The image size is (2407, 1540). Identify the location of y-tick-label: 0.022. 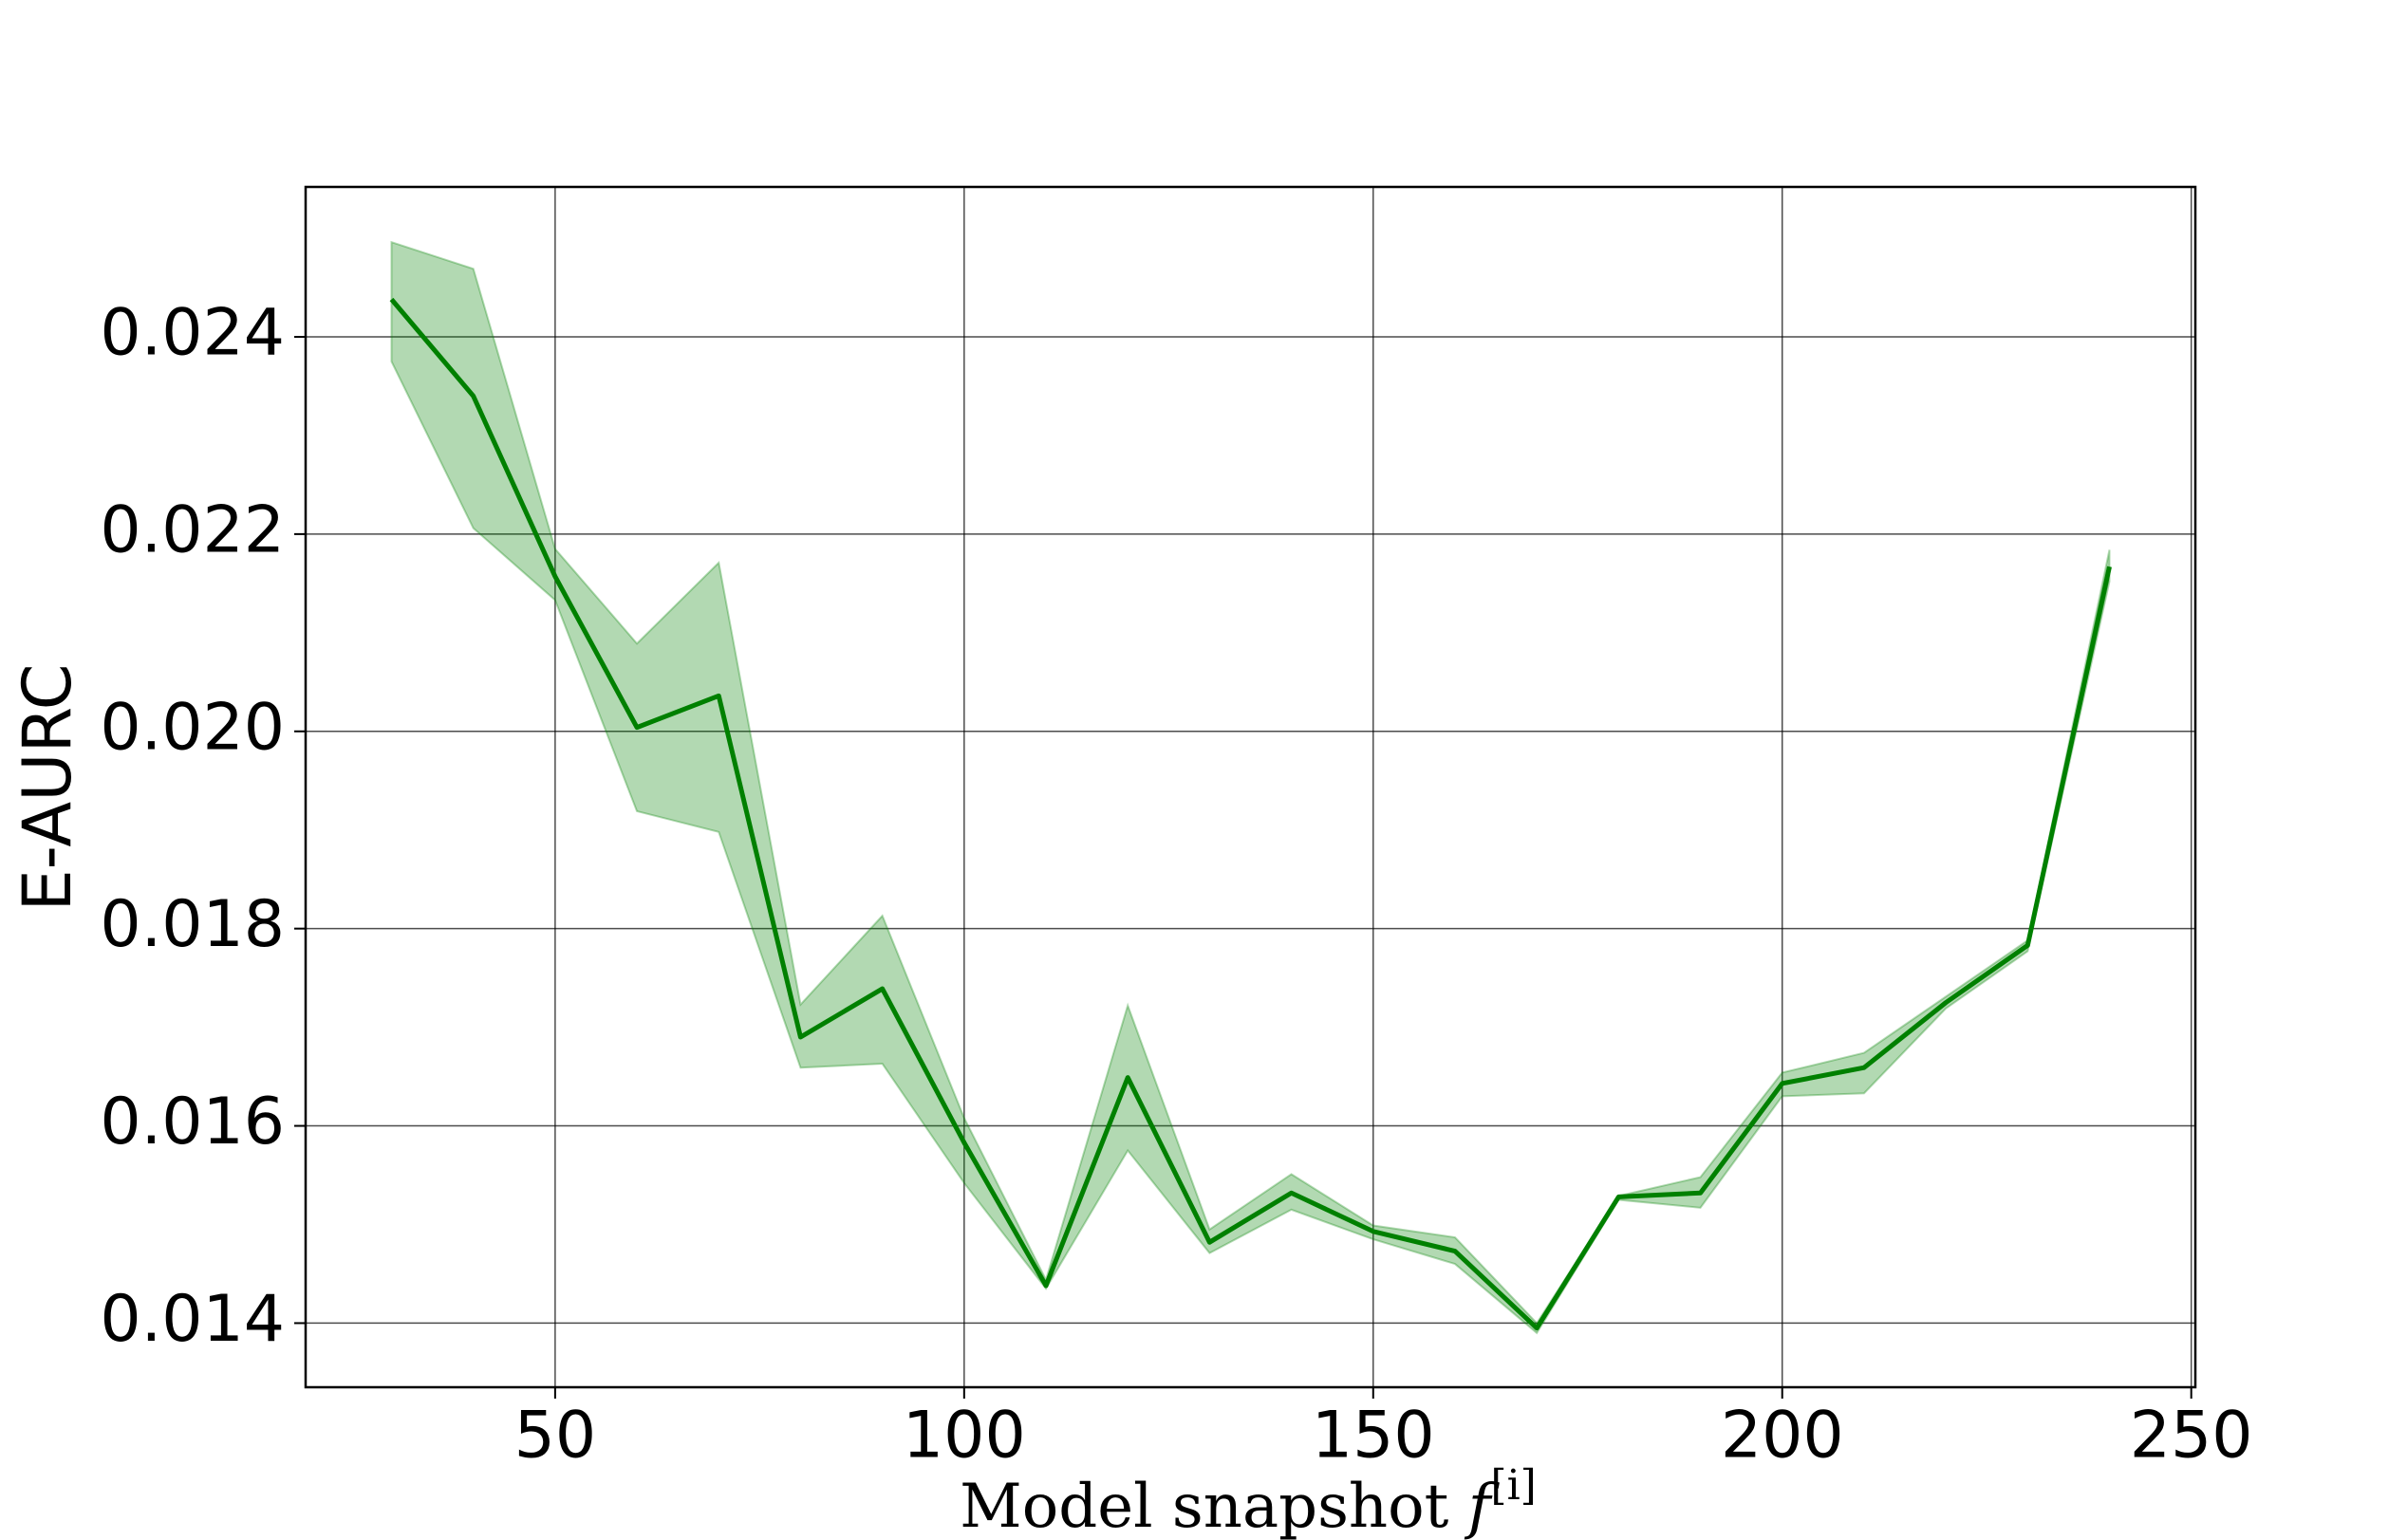
(192, 529).